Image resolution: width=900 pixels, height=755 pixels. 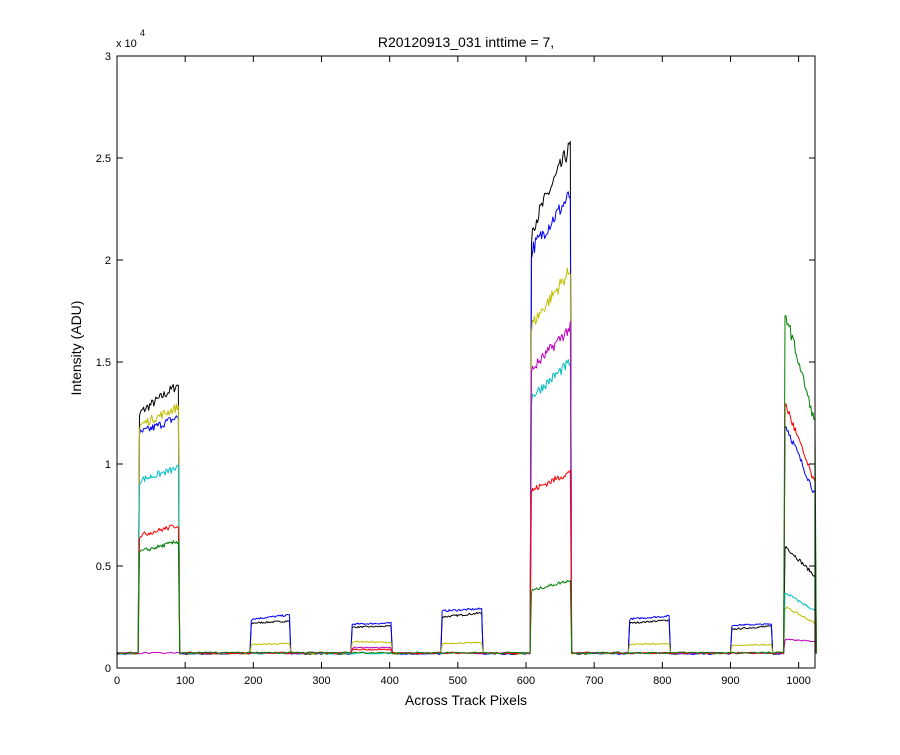 What do you see at coordinates (321, 681) in the screenshot?
I see `x-tick-label: 300` at bounding box center [321, 681].